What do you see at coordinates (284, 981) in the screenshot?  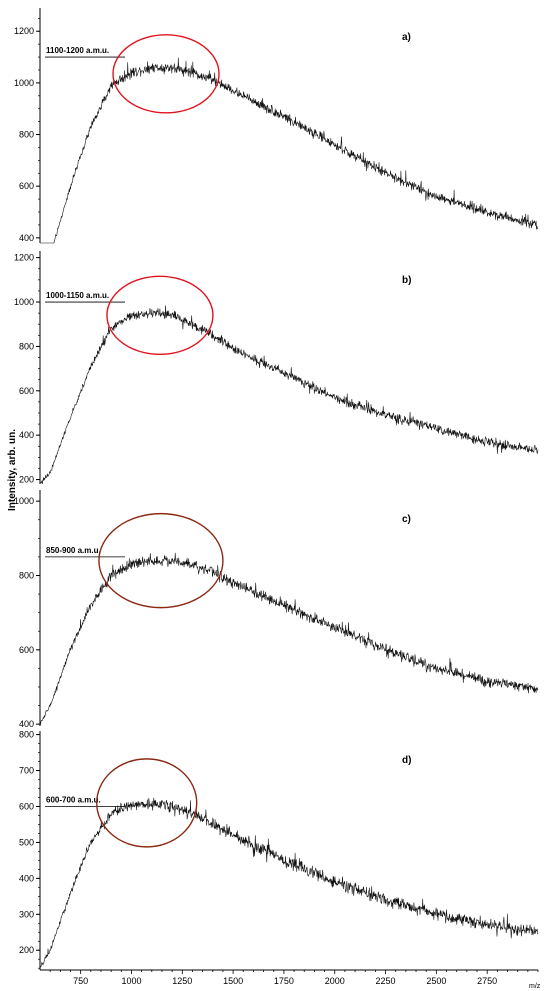 I see `x-tick-label: 1750` at bounding box center [284, 981].